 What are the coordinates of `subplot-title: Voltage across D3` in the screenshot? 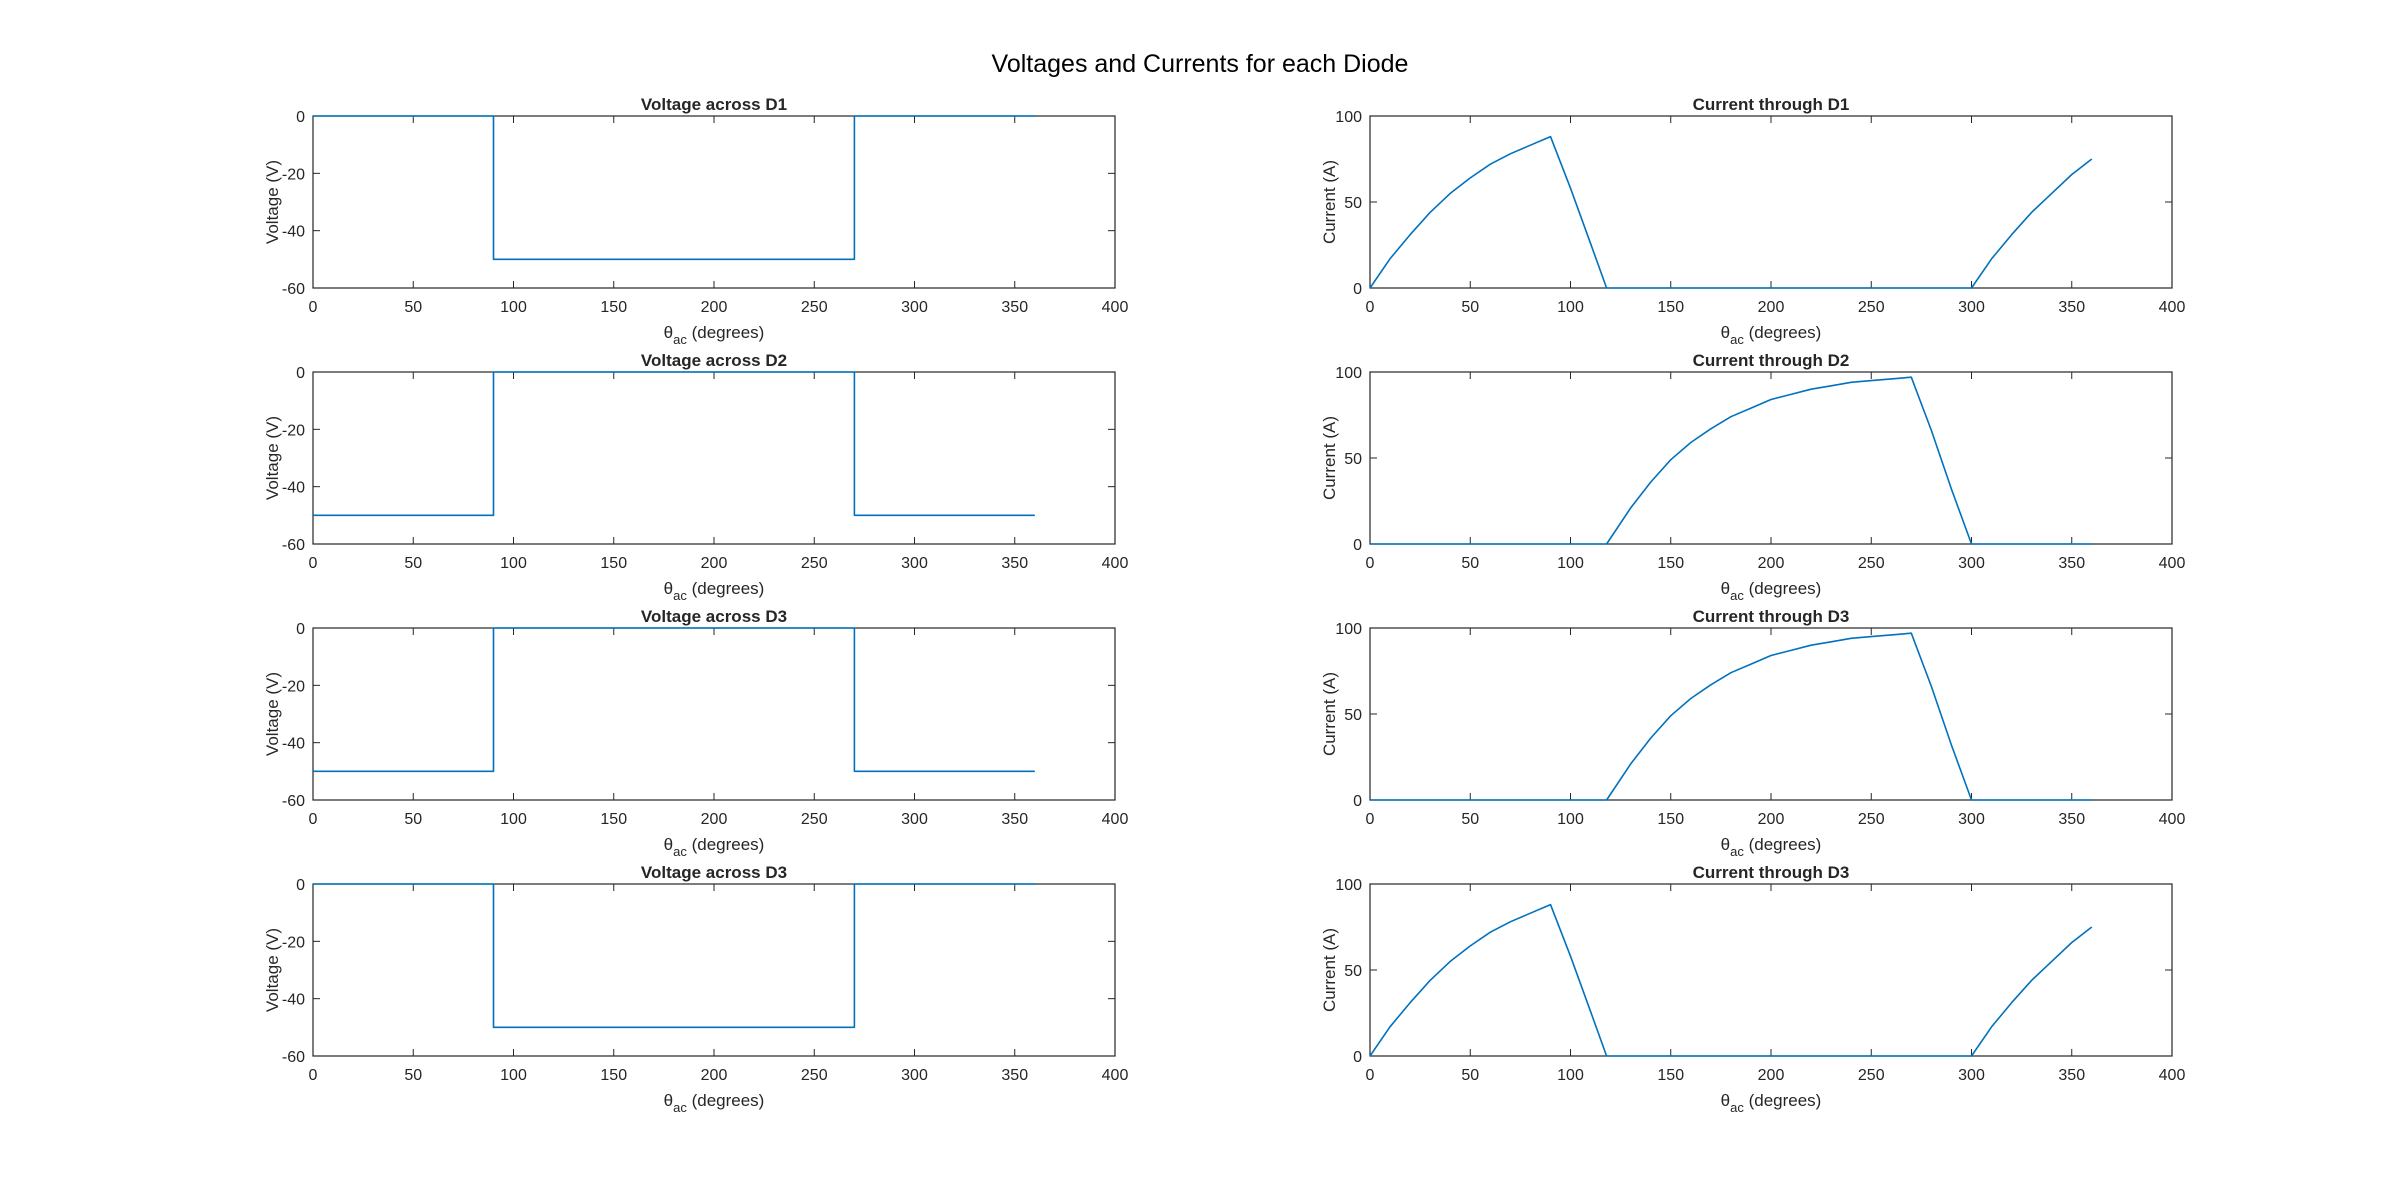 It's located at (714, 872).